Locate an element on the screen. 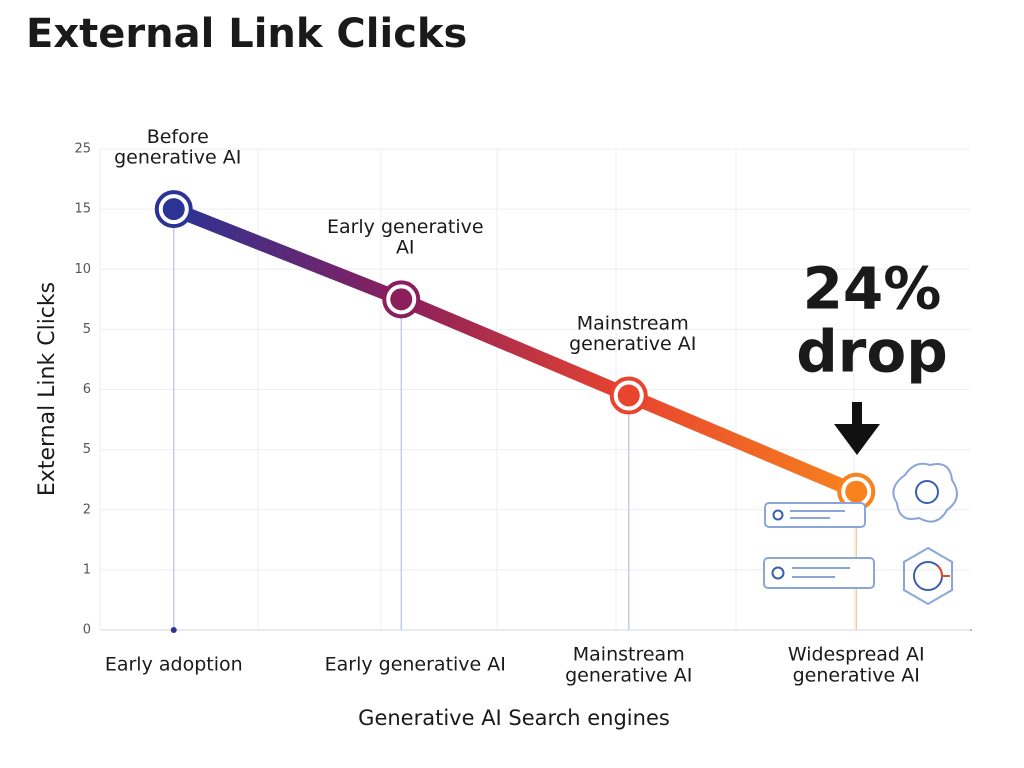  y-tick-label: 15 is located at coordinates (82, 209).